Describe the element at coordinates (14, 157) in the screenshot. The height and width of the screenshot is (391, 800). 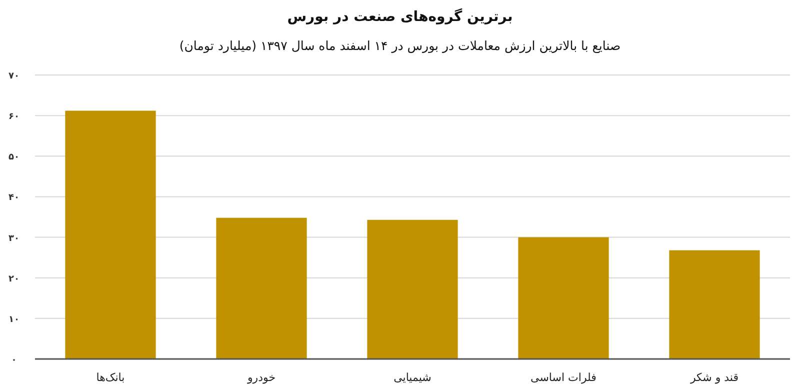
I see `y-tick-label: ۵۰` at that location.